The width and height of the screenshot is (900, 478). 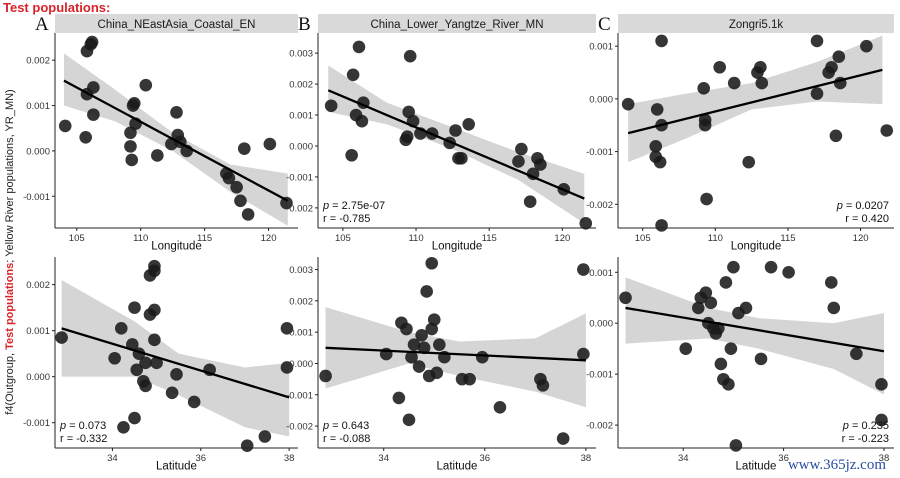 What do you see at coordinates (869, 426) in the screenshot?
I see `p-value-text: = 0.235` at bounding box center [869, 426].